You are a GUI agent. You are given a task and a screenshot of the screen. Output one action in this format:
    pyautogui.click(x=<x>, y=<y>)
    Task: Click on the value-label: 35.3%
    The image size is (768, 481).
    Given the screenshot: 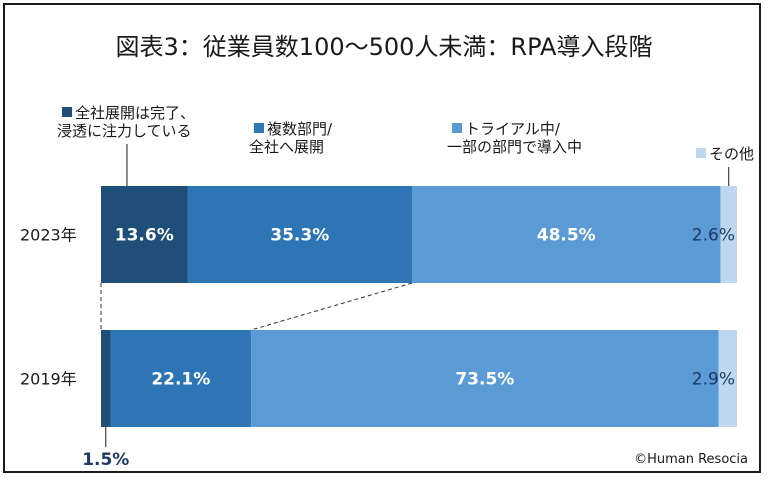 What is the action you would take?
    pyautogui.click(x=299, y=236)
    